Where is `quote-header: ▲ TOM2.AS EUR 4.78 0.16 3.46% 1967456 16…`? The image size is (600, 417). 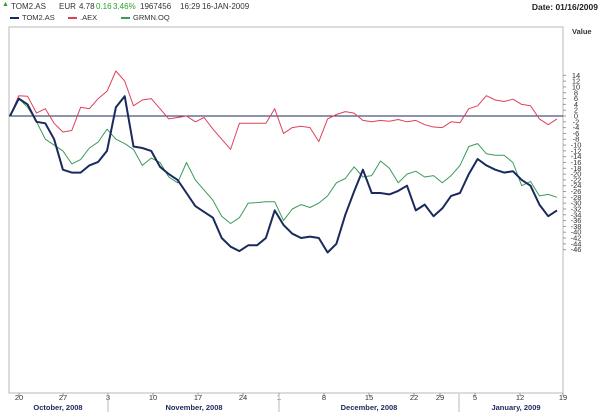
quote-header: ▲ TOM2.AS EUR 4.78 0.16 3.46% 1967456 16… is located at coordinates (300, 7).